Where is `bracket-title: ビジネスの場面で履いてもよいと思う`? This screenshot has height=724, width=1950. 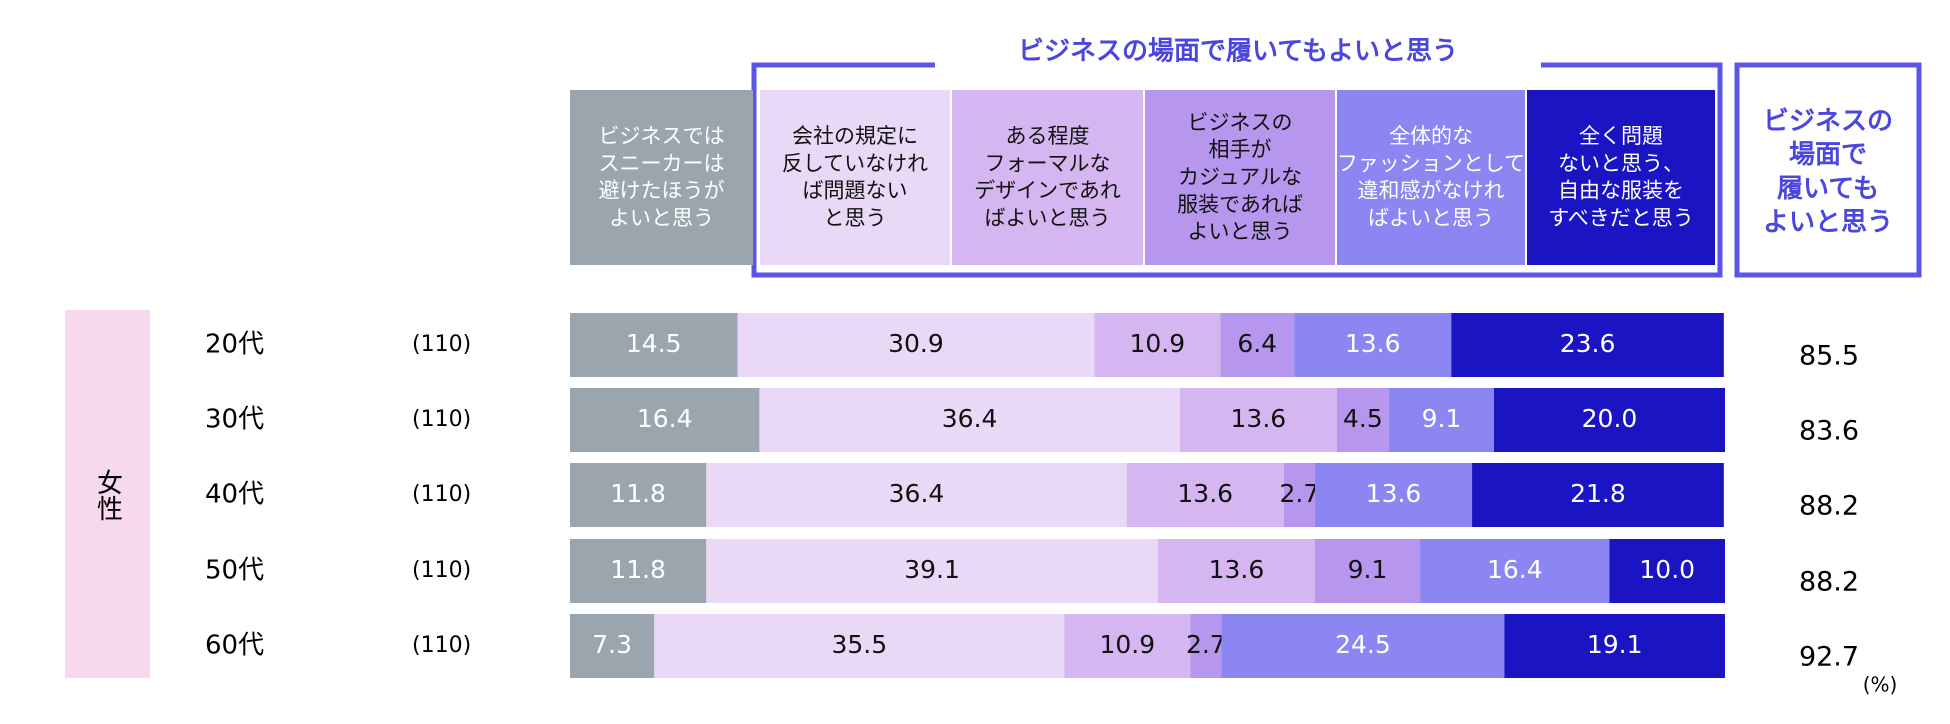
bracket-title: ビジネスの場面で履いてもよいと思う is located at coordinates (1238, 52).